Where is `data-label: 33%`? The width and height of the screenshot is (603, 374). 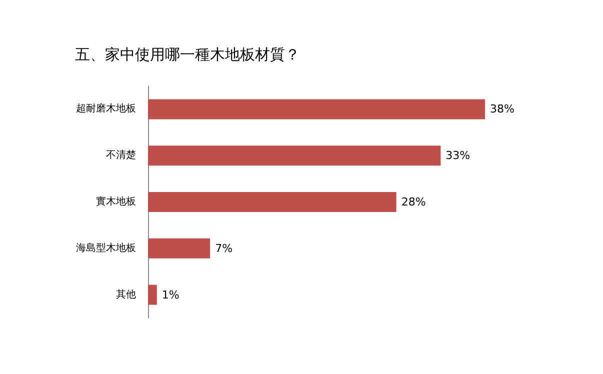 data-label: 33% is located at coordinates (458, 155).